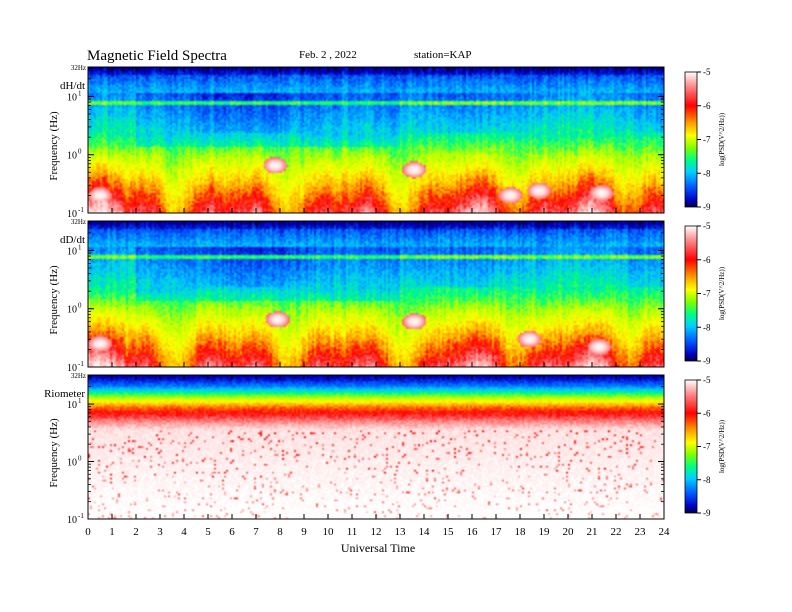  What do you see at coordinates (569, 532) in the screenshot?
I see `x-tick-label: 20` at bounding box center [569, 532].